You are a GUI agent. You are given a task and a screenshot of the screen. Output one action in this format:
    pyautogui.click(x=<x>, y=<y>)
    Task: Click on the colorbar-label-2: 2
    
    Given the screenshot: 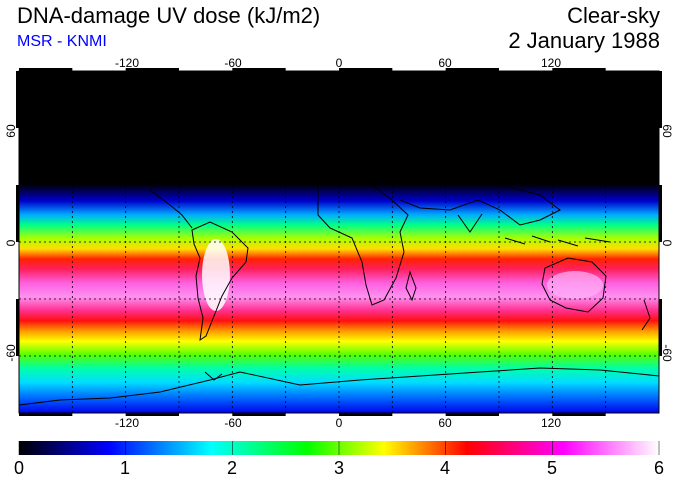 What is the action you would take?
    pyautogui.click(x=231, y=468)
    